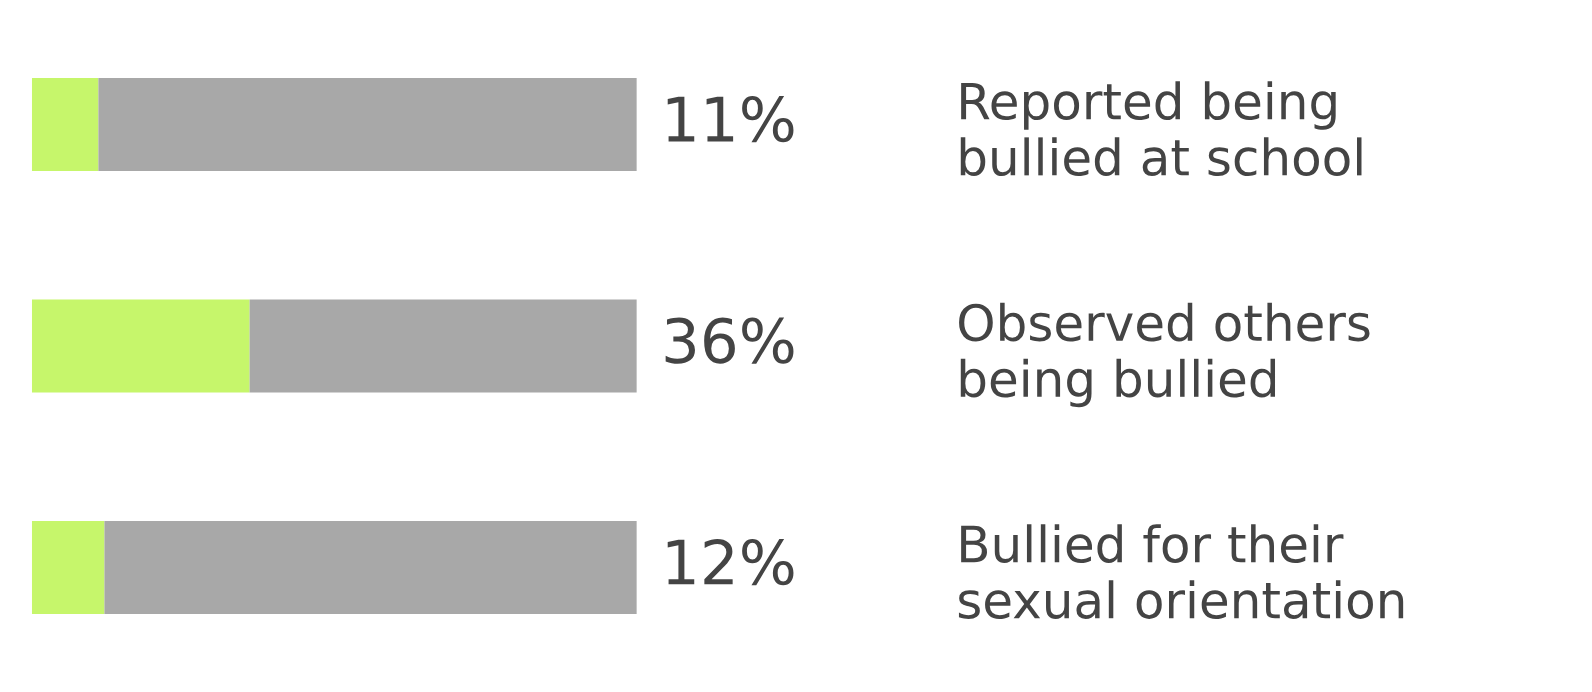 The image size is (1592, 692). Describe the element at coordinates (1164, 355) in the screenshot. I see `y-tick-label: Observed others being bullied` at that location.